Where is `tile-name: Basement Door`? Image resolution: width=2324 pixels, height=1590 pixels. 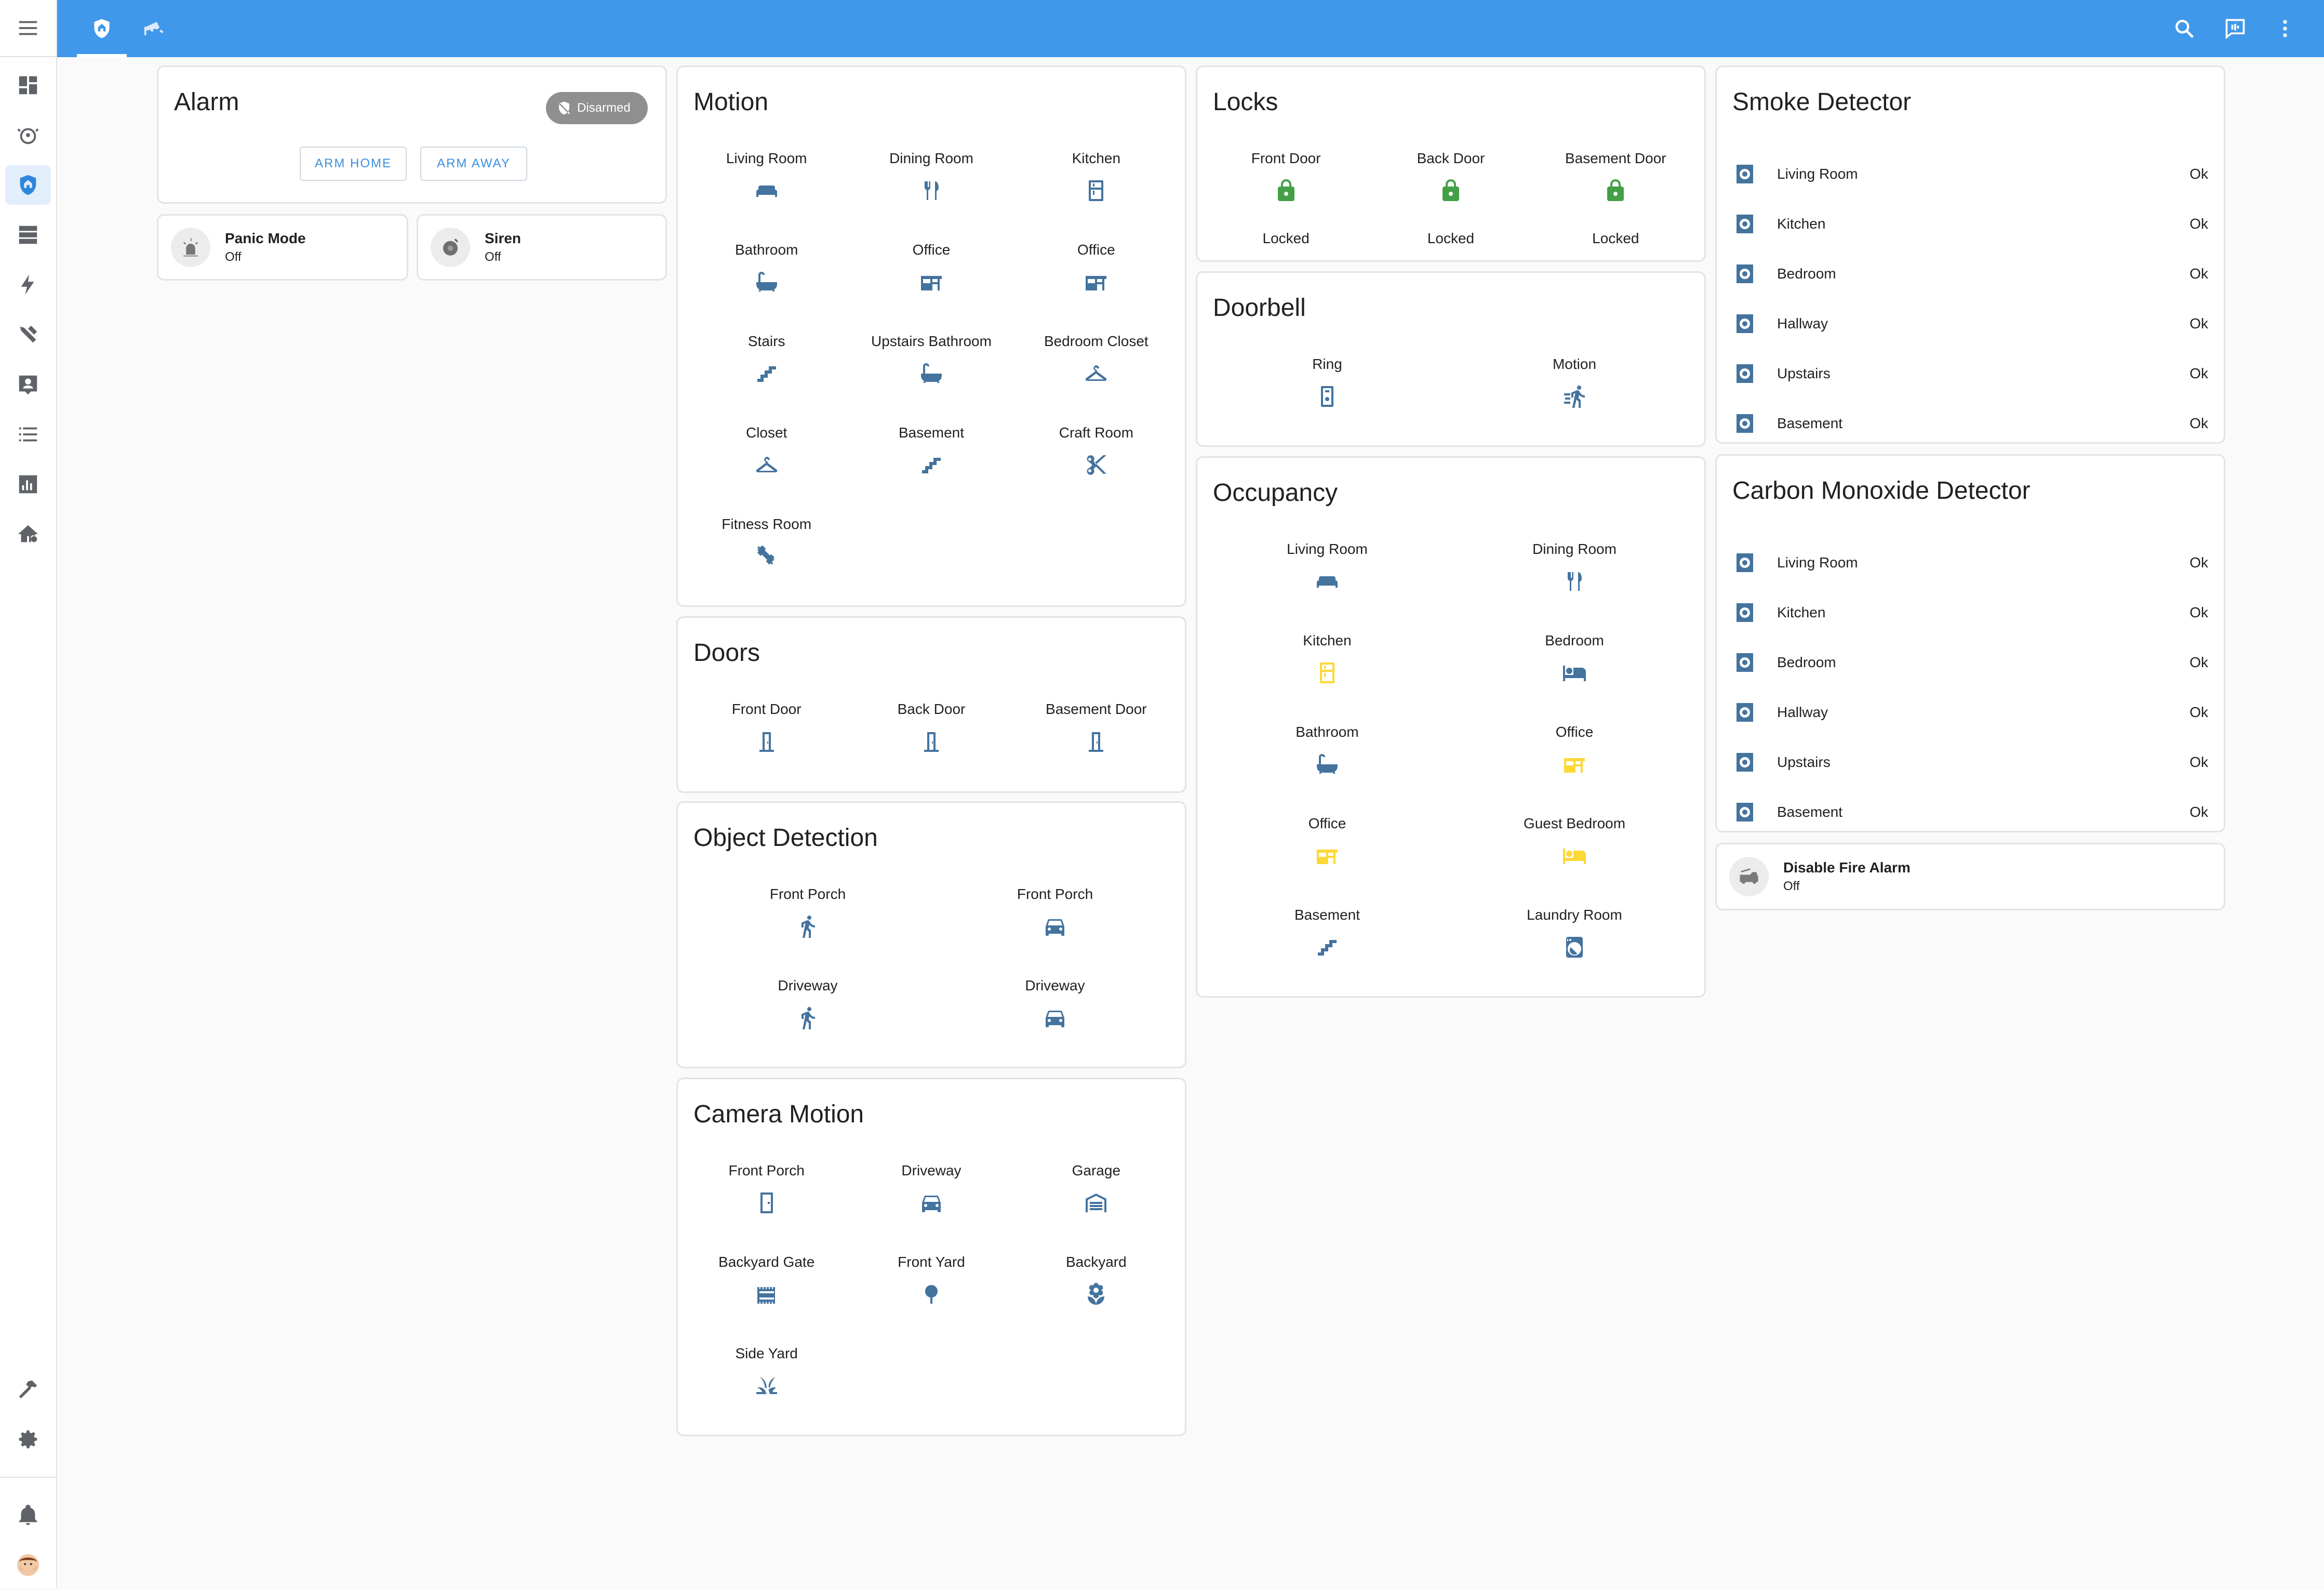
tile-name: Basement Door is located at coordinates (1615, 158).